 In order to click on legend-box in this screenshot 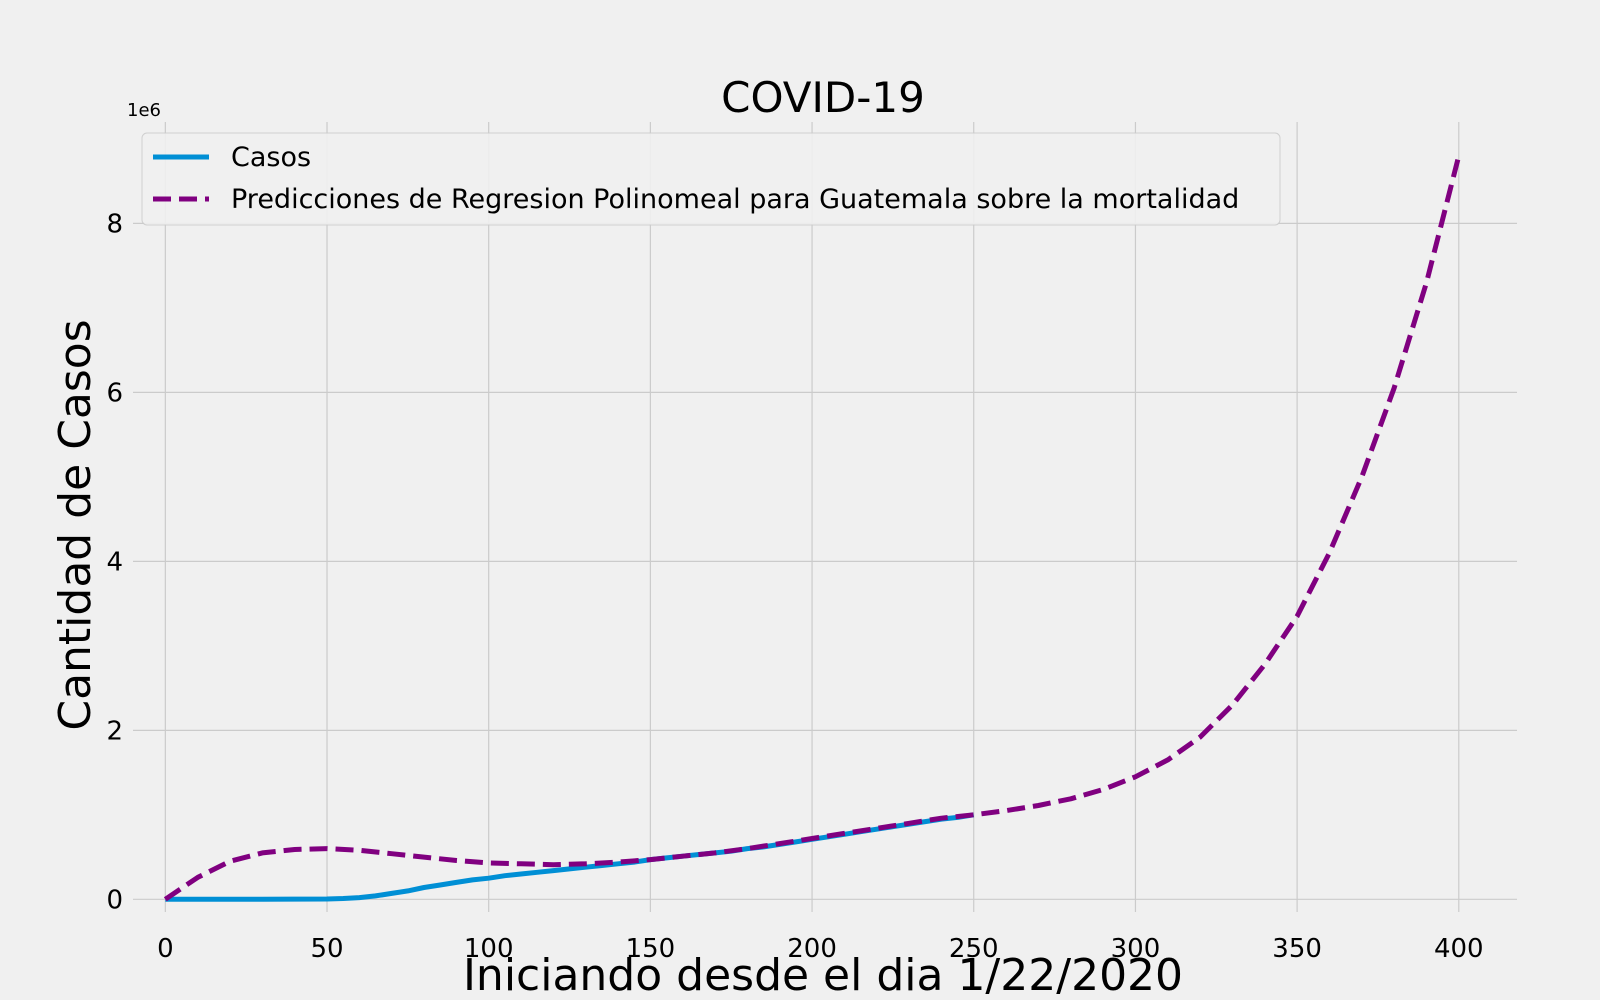, I will do `click(711, 179)`.